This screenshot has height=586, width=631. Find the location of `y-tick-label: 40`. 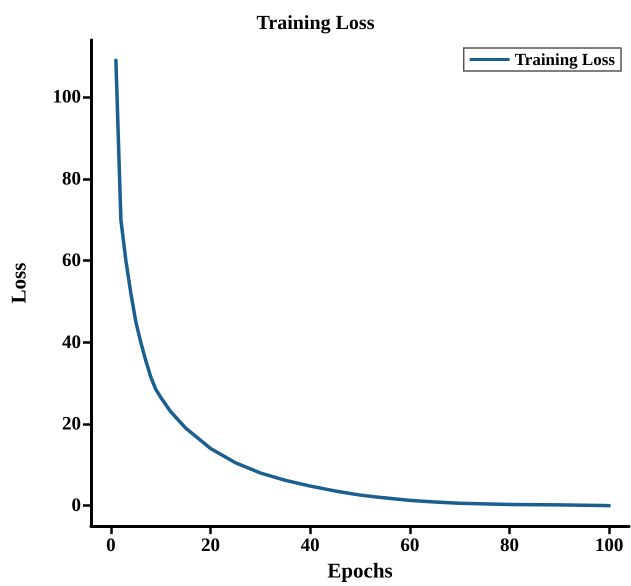

y-tick-label: 40 is located at coordinates (71, 342).